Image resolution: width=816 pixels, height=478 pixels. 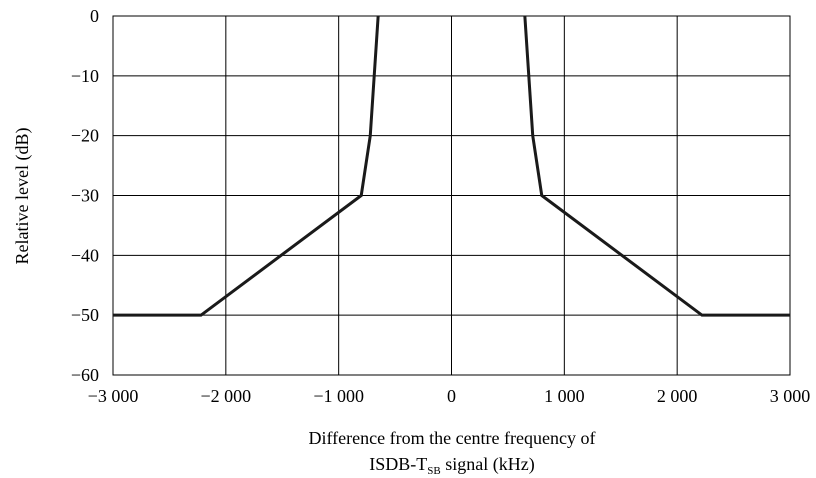 What do you see at coordinates (85, 315) in the screenshot?
I see `y-tick-label: −50` at bounding box center [85, 315].